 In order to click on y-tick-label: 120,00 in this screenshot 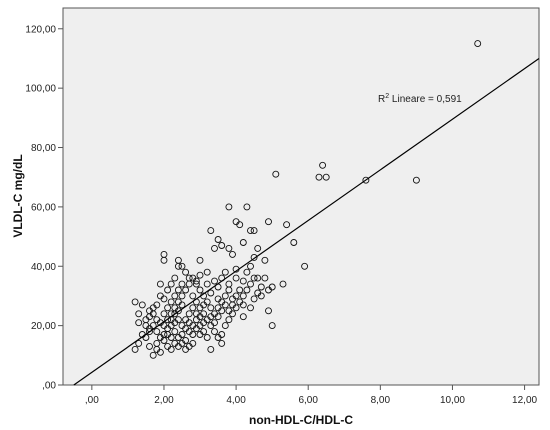, I will do `click(40, 29)`.